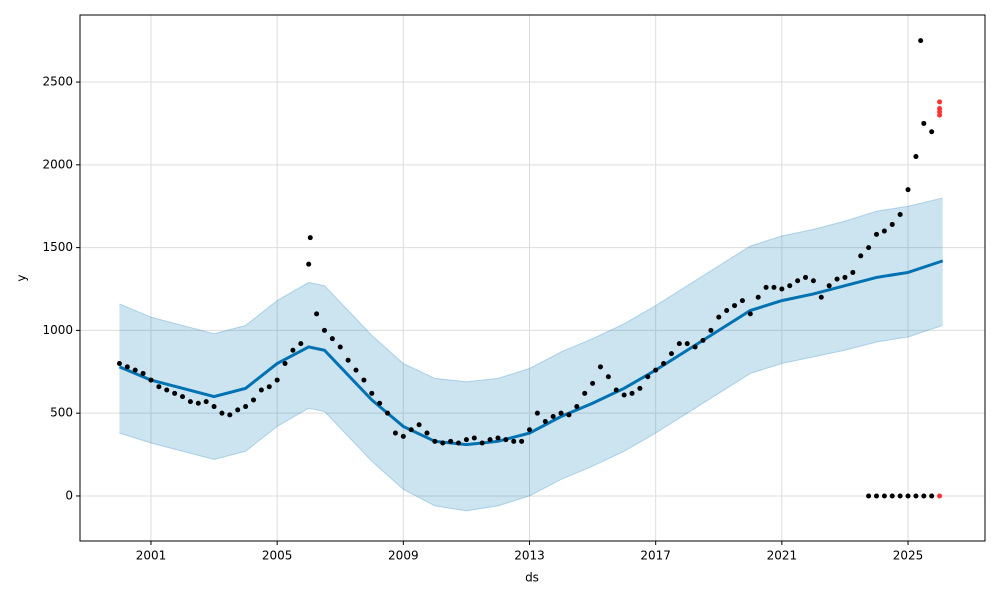  What do you see at coordinates (655, 556) in the screenshot?
I see `x-tick-label: 2017` at bounding box center [655, 556].